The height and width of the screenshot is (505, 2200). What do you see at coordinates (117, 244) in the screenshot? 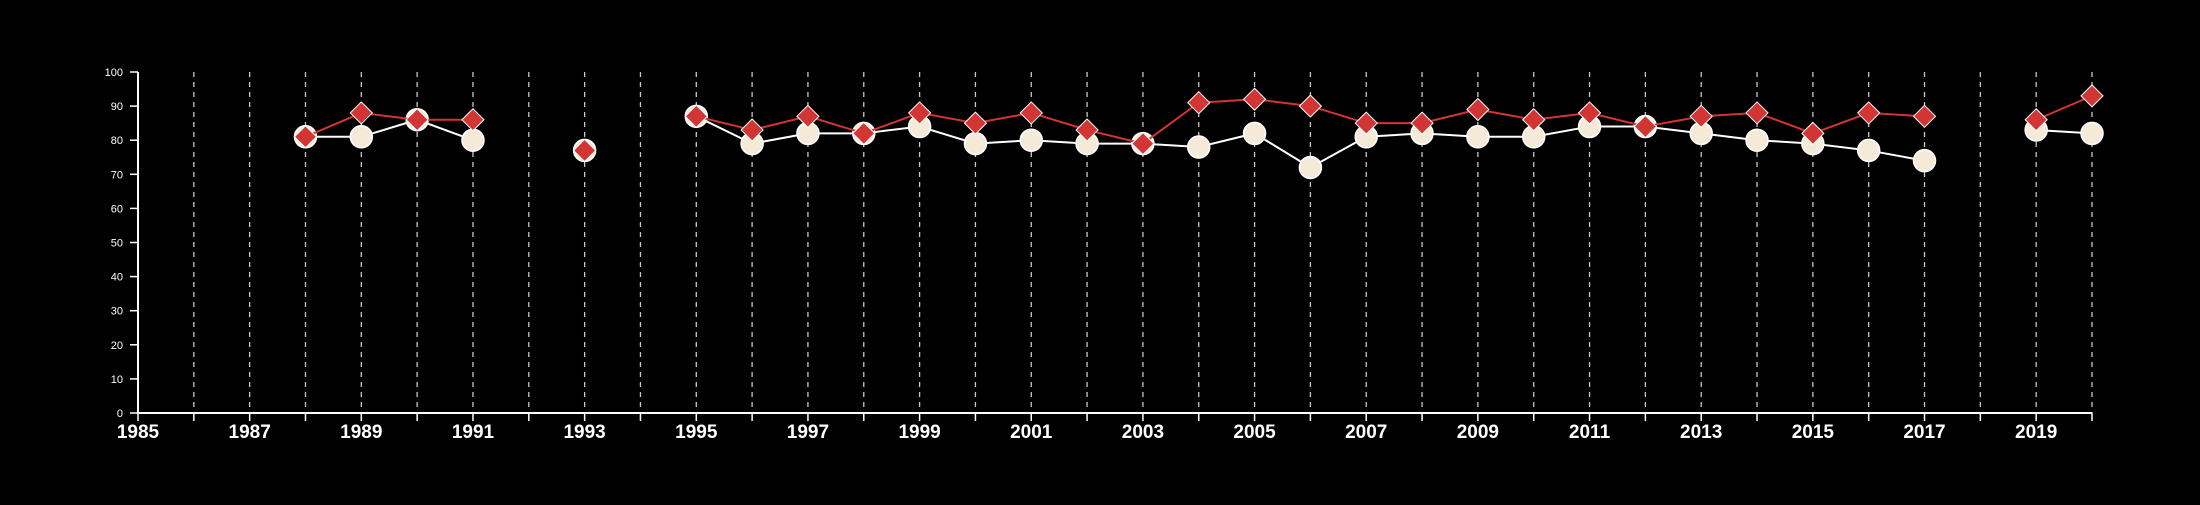
I see `y-tick-label: 50` at bounding box center [117, 244].